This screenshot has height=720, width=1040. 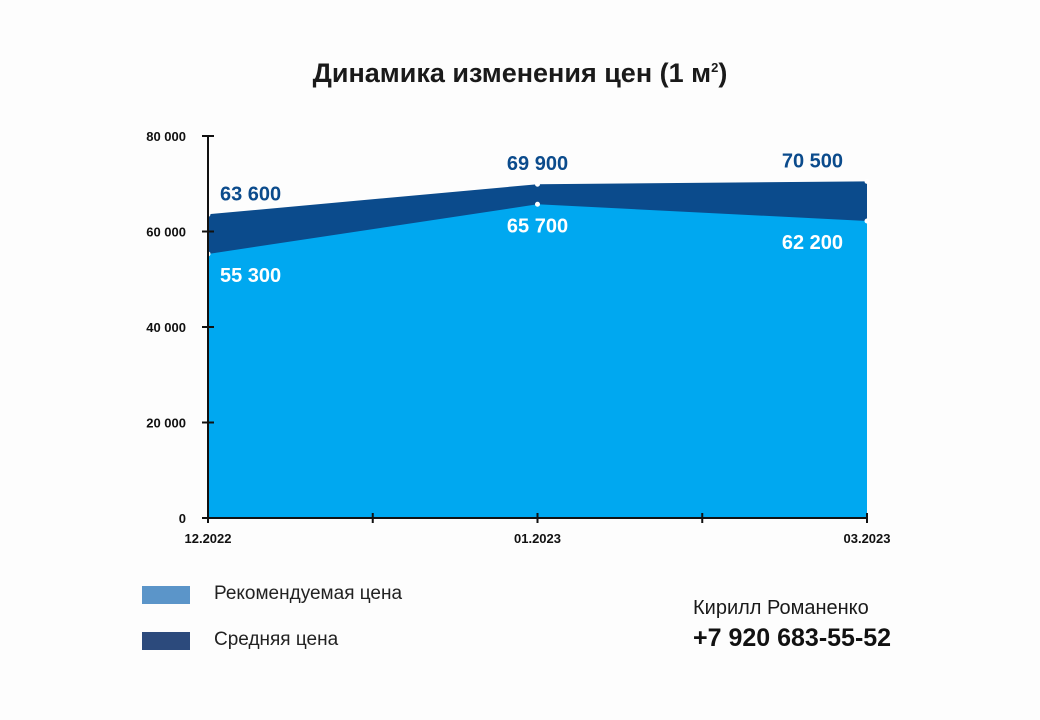 What do you see at coordinates (250, 276) in the screenshot?
I see `recommended-data-label: 55 300` at bounding box center [250, 276].